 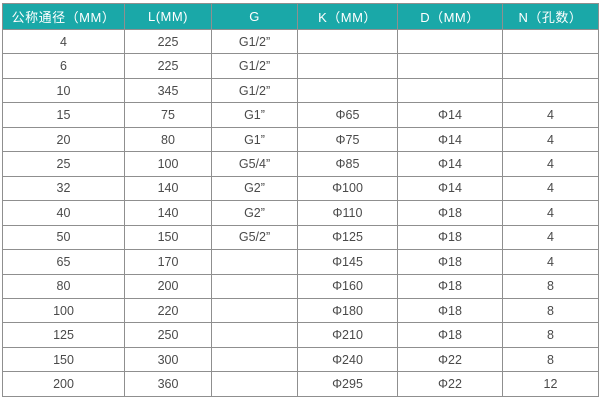 I want to click on table-cell: 75, so click(x=168, y=115).